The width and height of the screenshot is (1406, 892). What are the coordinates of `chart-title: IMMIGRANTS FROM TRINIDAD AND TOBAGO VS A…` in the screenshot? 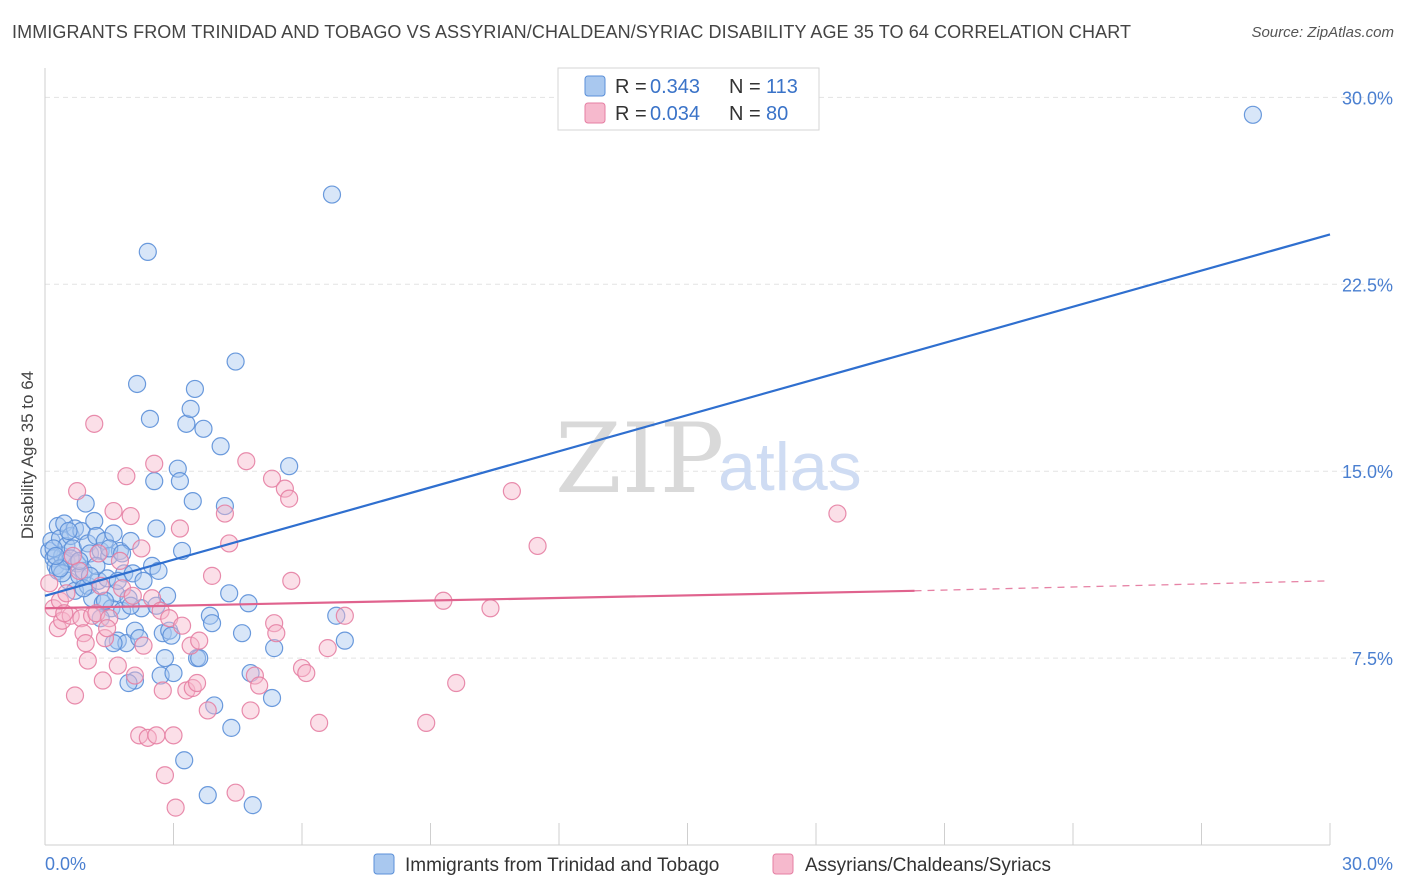 It's located at (572, 32).